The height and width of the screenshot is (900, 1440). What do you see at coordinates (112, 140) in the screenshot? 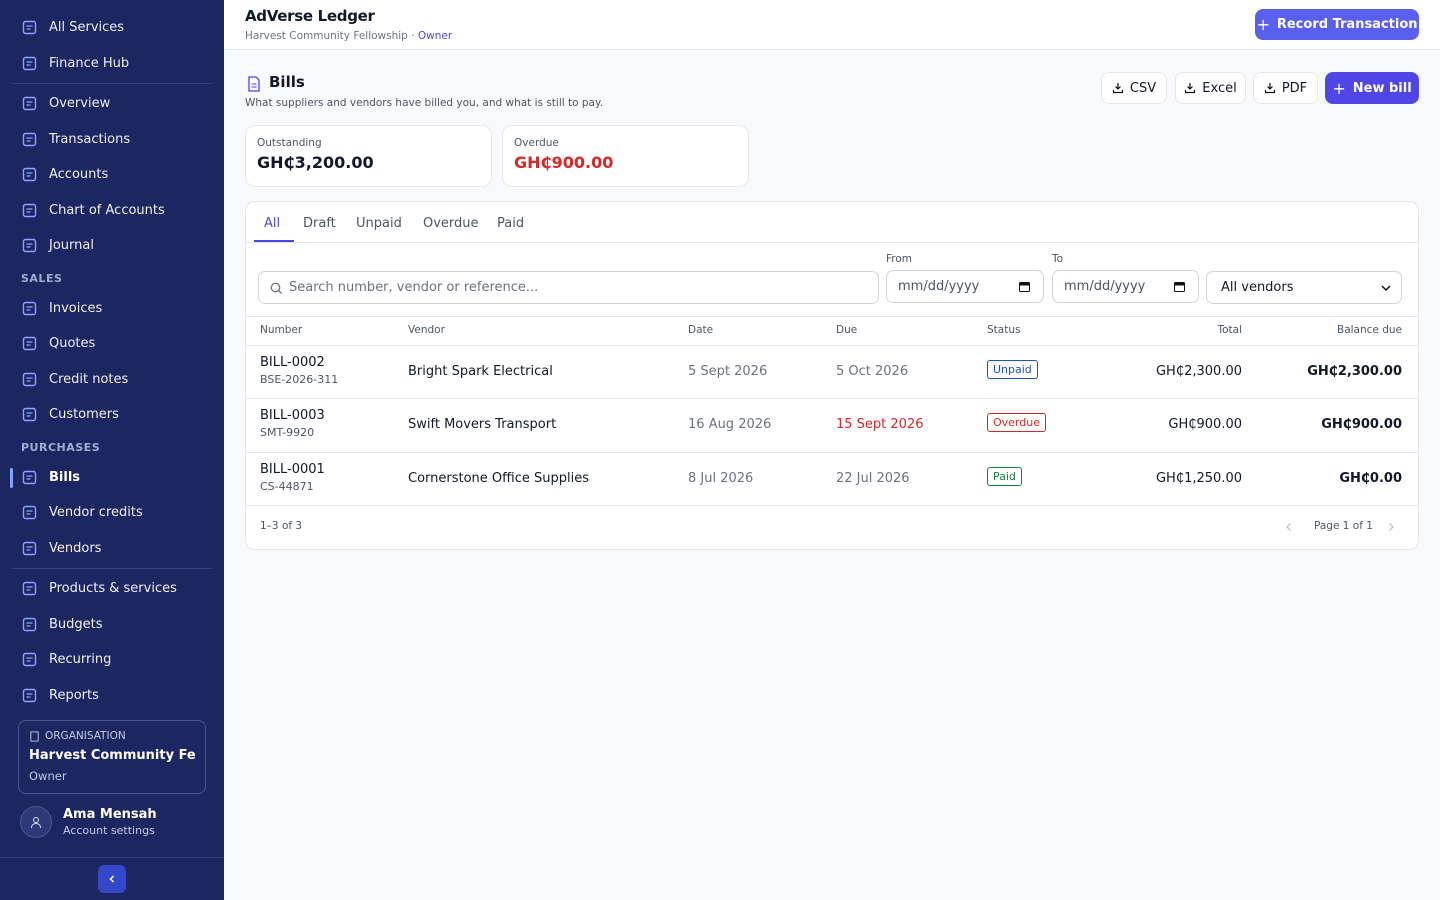
I see `nav-item: Transactions` at bounding box center [112, 140].